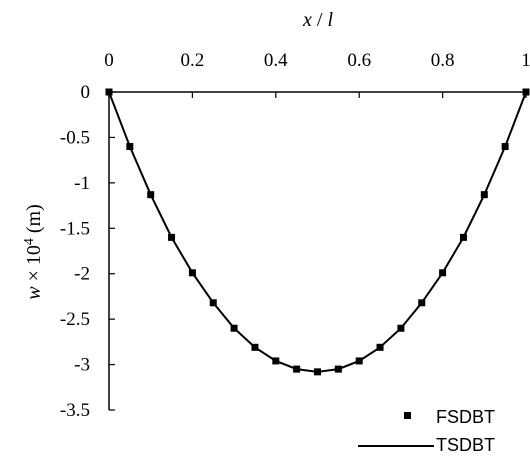 This screenshot has width=530, height=460. What do you see at coordinates (276, 60) in the screenshot?
I see `x-tick-label: 0.4` at bounding box center [276, 60].